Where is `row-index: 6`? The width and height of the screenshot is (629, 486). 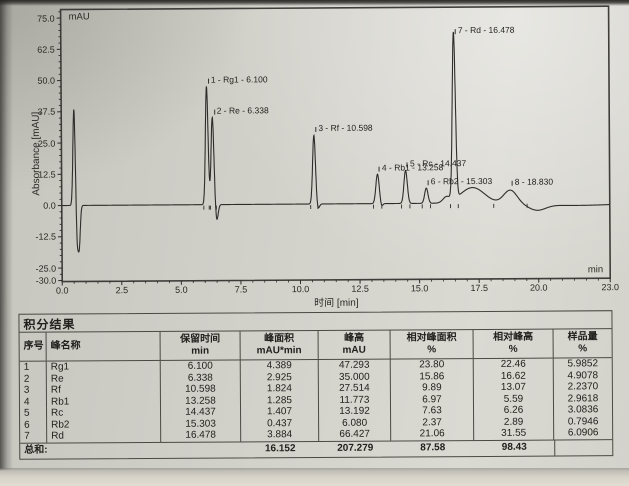
row-index: 6 is located at coordinates (34, 425).